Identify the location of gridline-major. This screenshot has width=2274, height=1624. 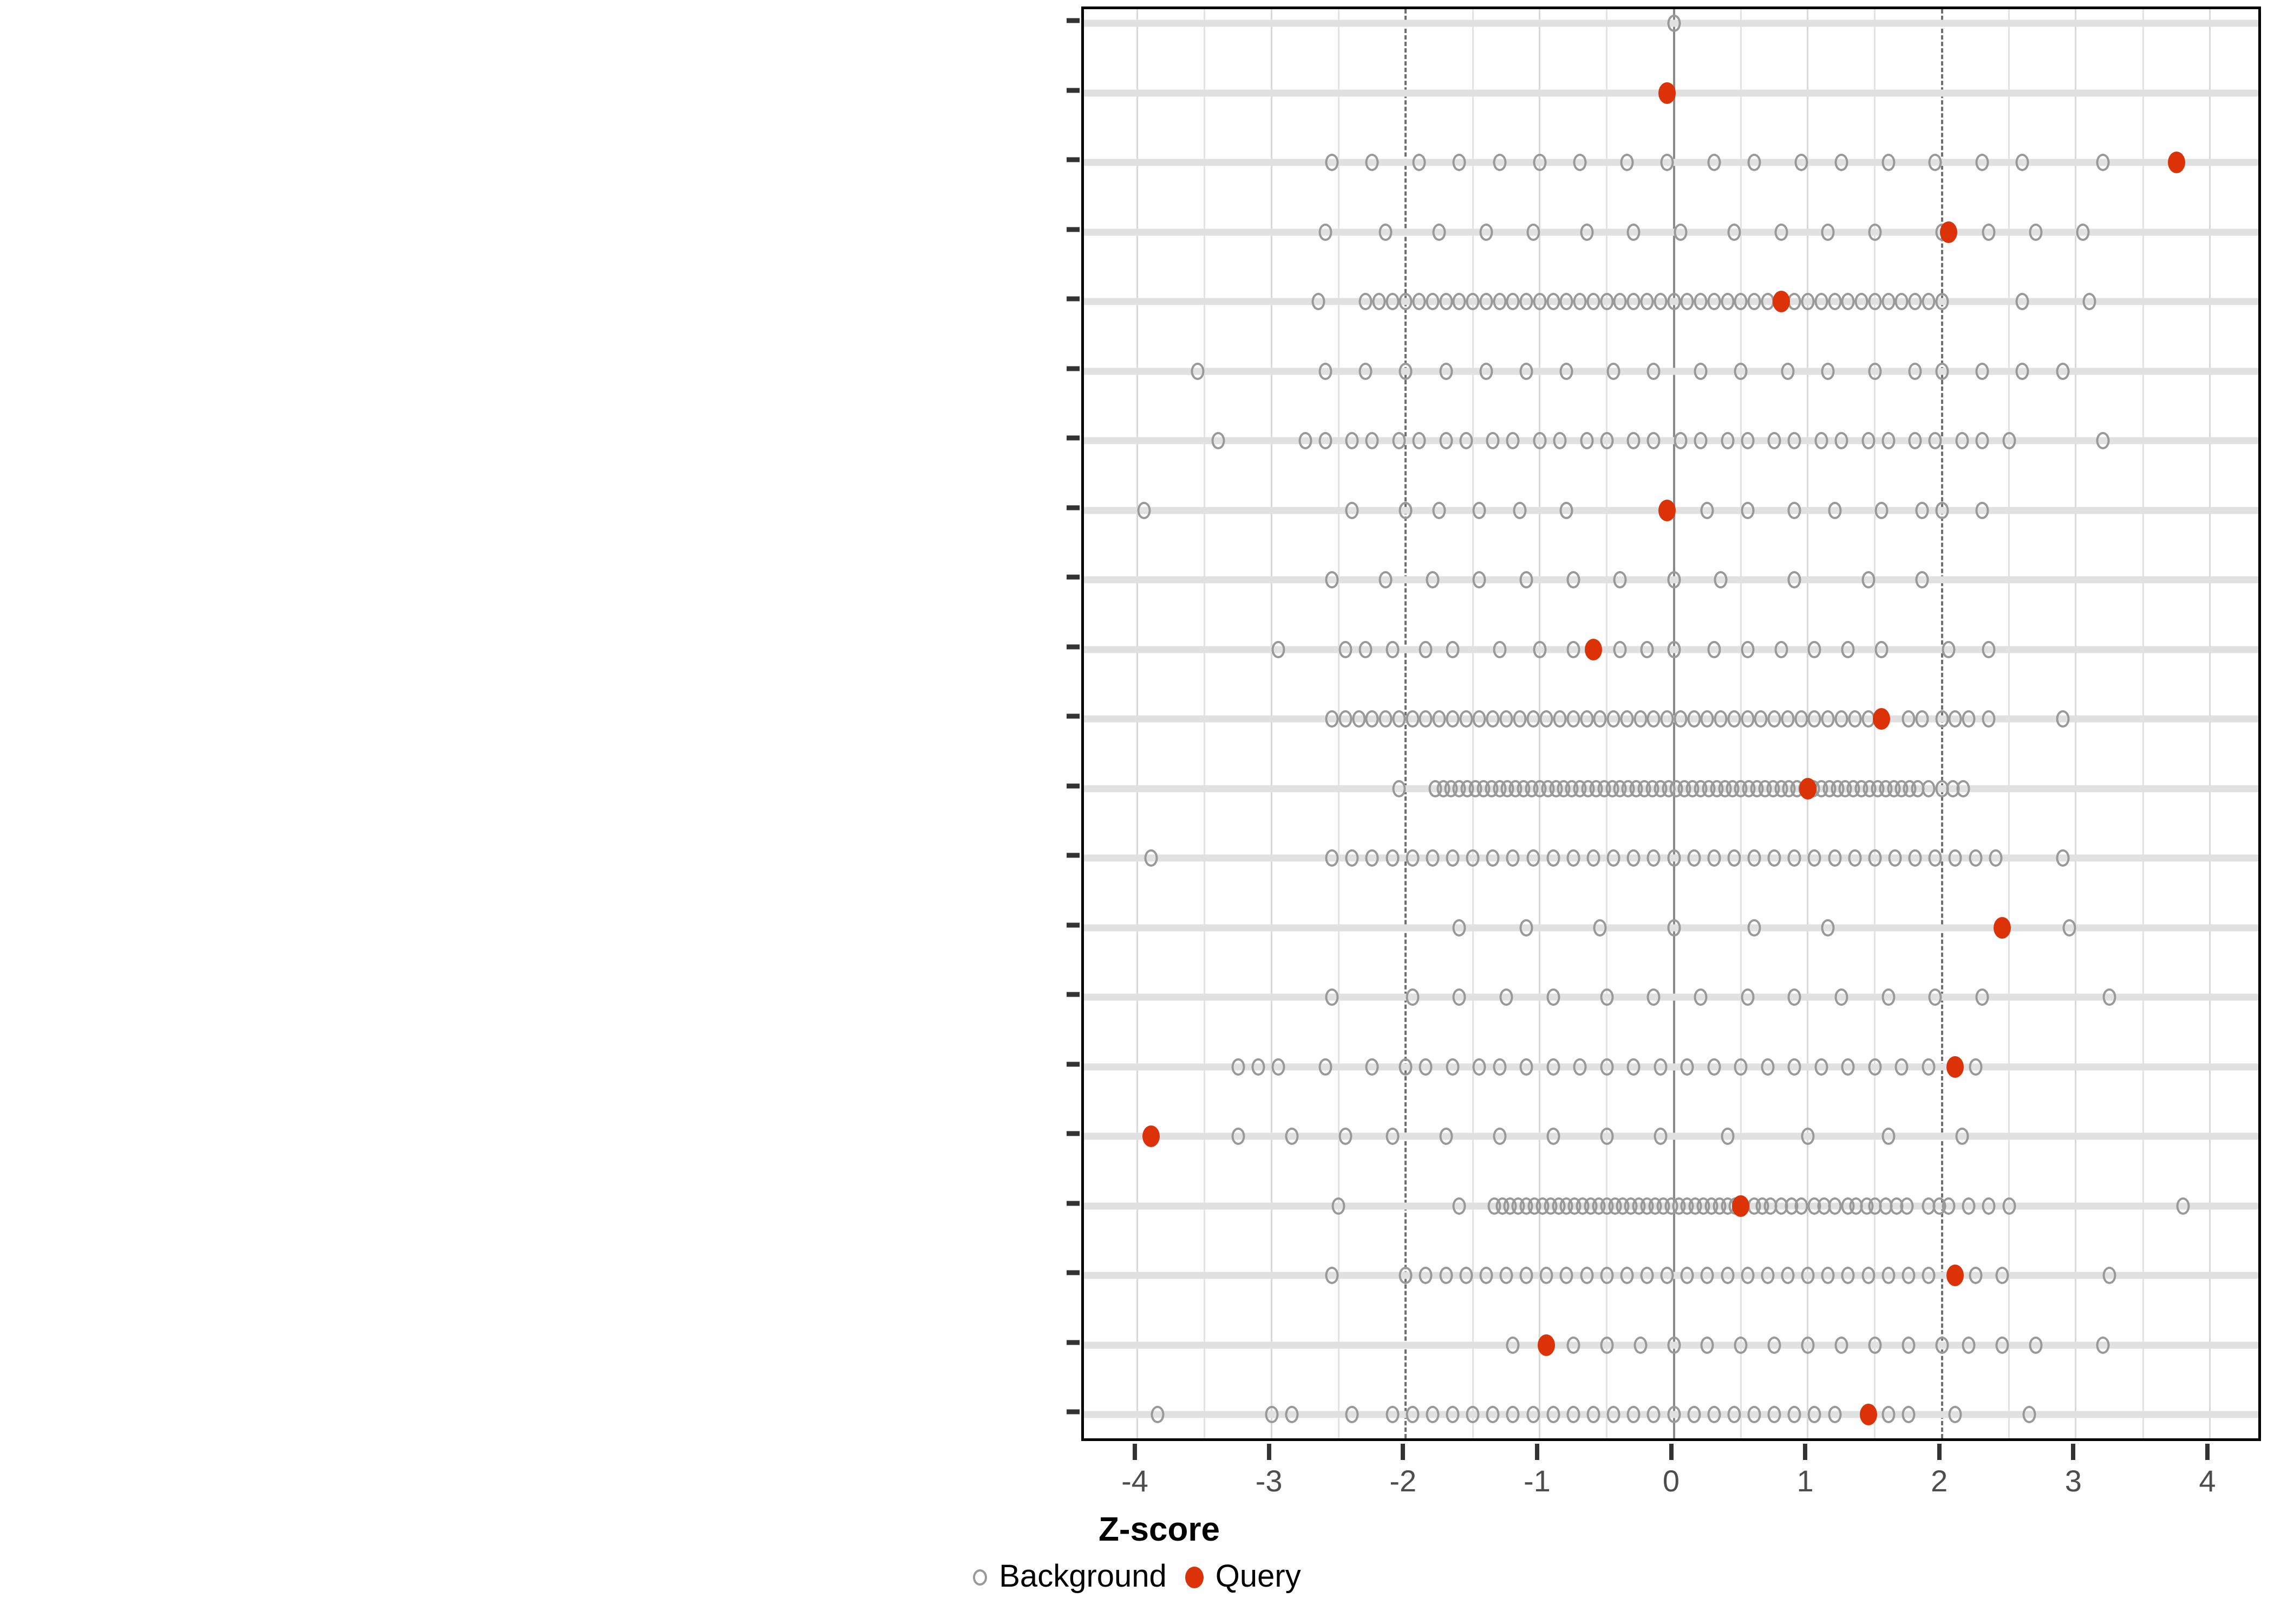
(1808, 723).